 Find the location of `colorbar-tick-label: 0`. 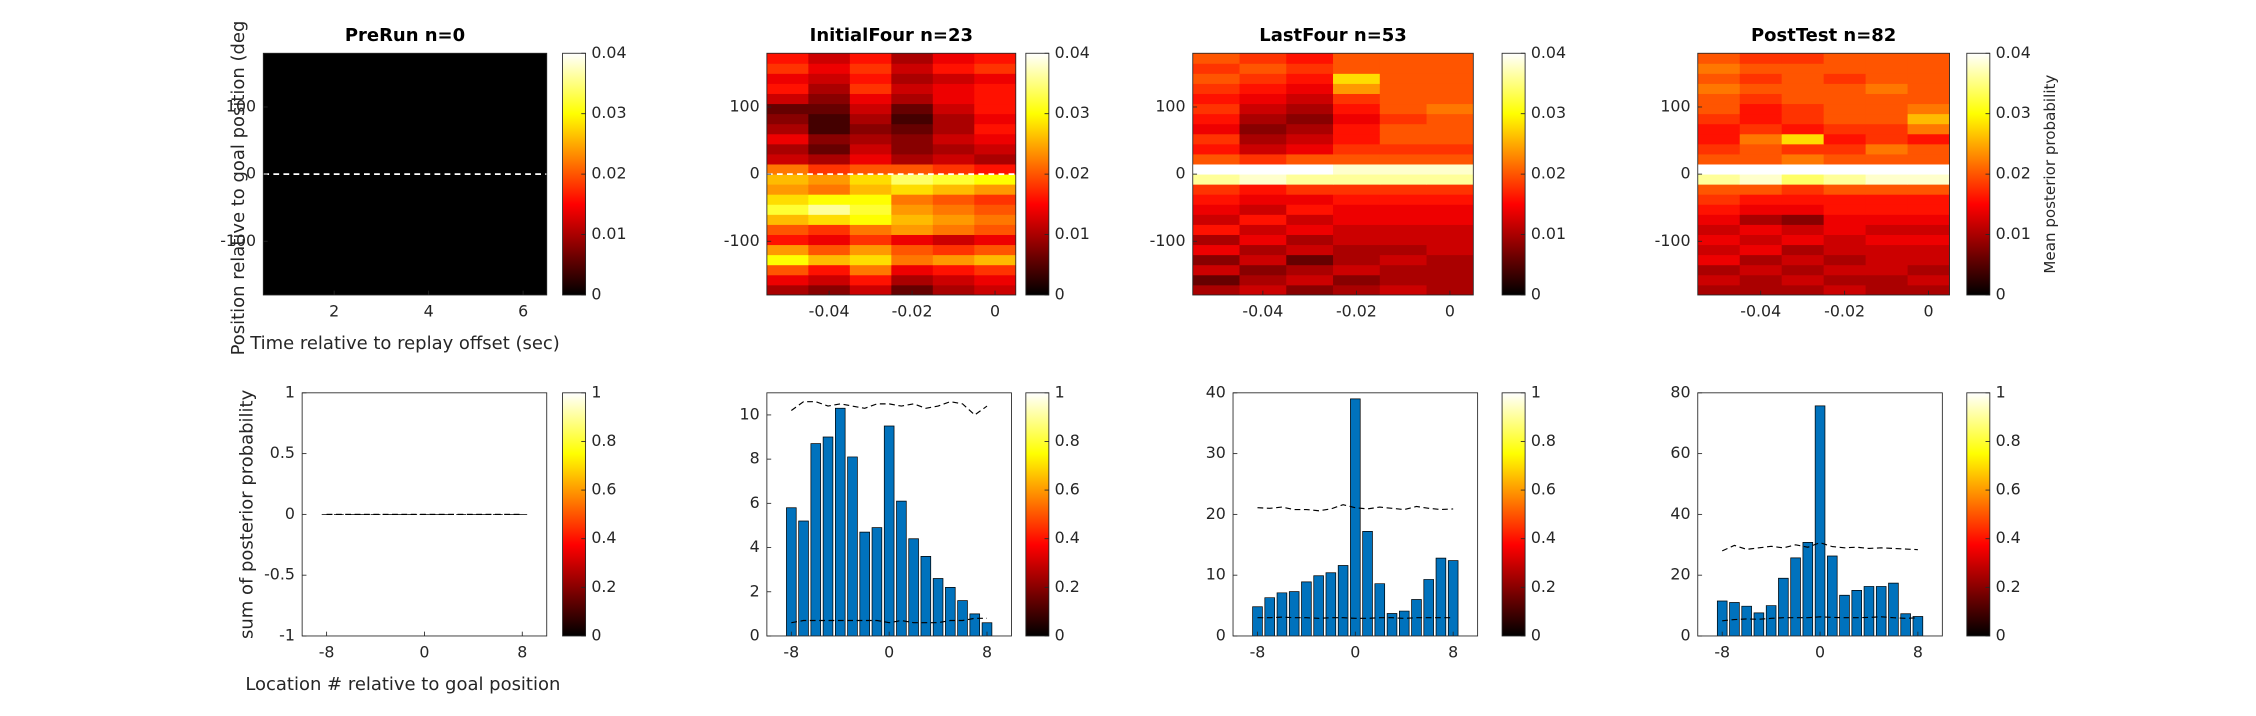

colorbar-tick-label: 0 is located at coordinates (1536, 293).